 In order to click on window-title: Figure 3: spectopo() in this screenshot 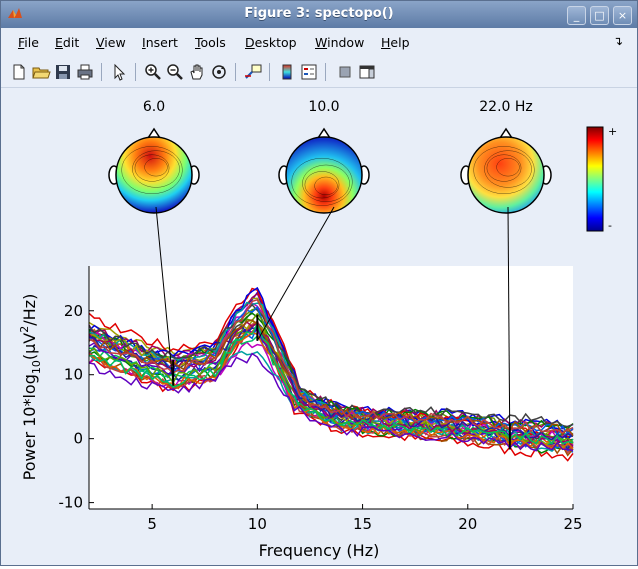, I will do `click(319, 13)`.